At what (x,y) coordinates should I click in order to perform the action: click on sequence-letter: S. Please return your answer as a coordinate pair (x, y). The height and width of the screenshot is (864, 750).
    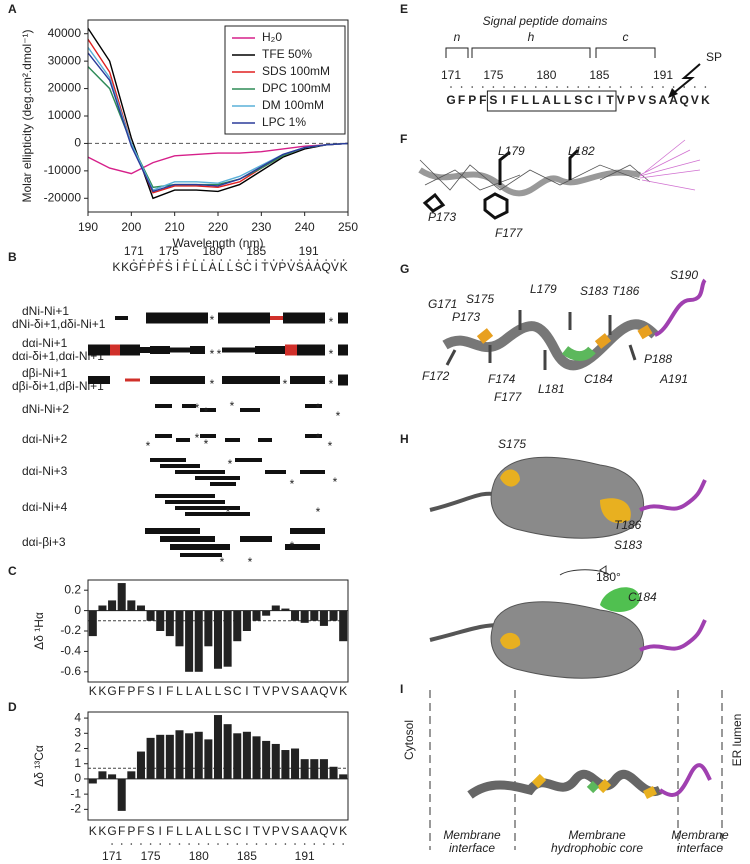
    Looking at the image, I should click on (578, 100).